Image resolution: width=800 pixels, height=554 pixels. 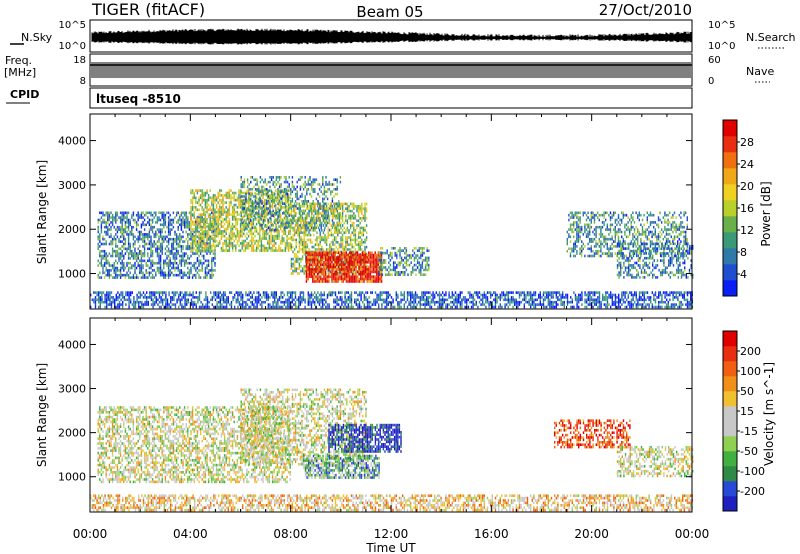 I want to click on freq-trace, so click(x=391, y=70).